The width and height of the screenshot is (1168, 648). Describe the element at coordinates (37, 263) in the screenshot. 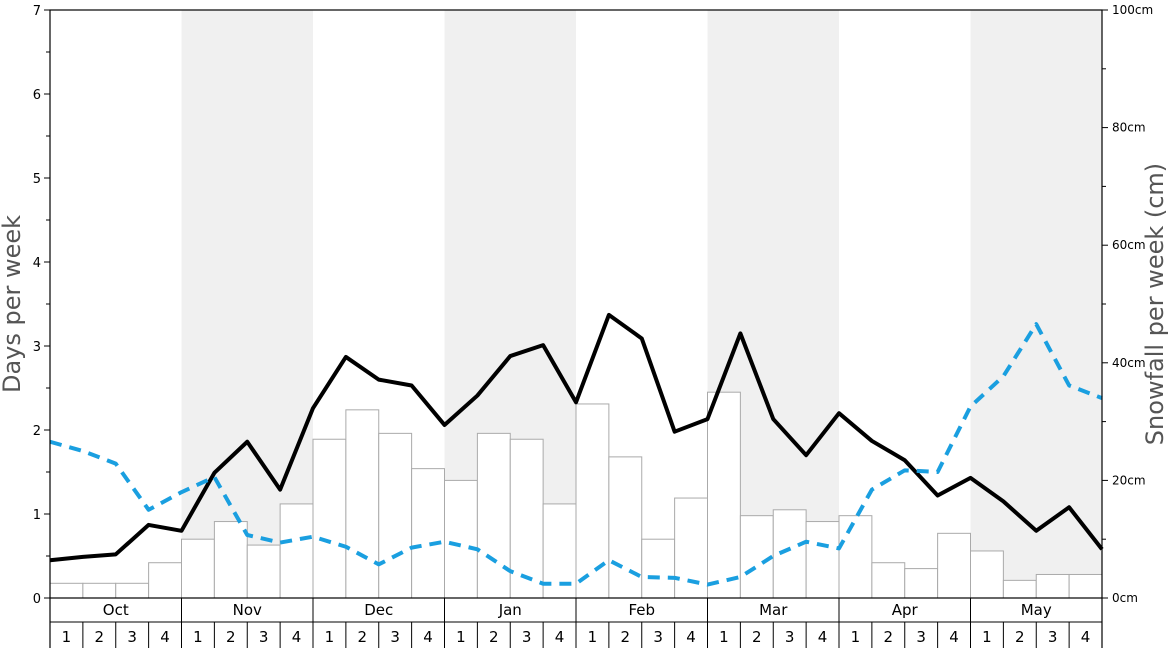

I see `left-tick-label: 4` at that location.